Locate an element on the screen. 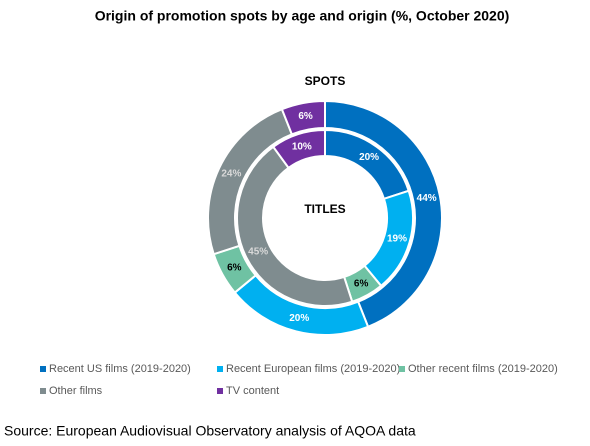 Image resolution: width=590 pixels, height=446 pixels. legend-label: TV content is located at coordinates (252, 391).